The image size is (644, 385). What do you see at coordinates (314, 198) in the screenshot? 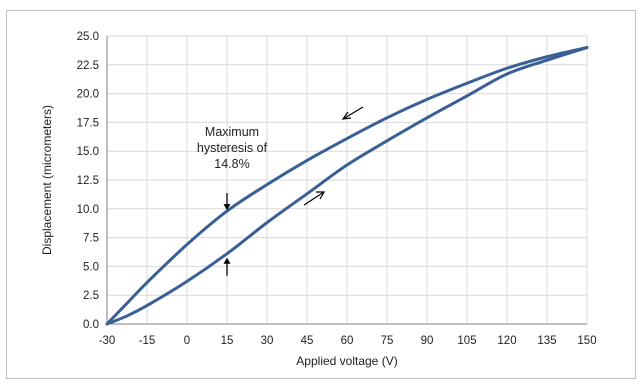
I see `rising-direction-arrow` at bounding box center [314, 198].